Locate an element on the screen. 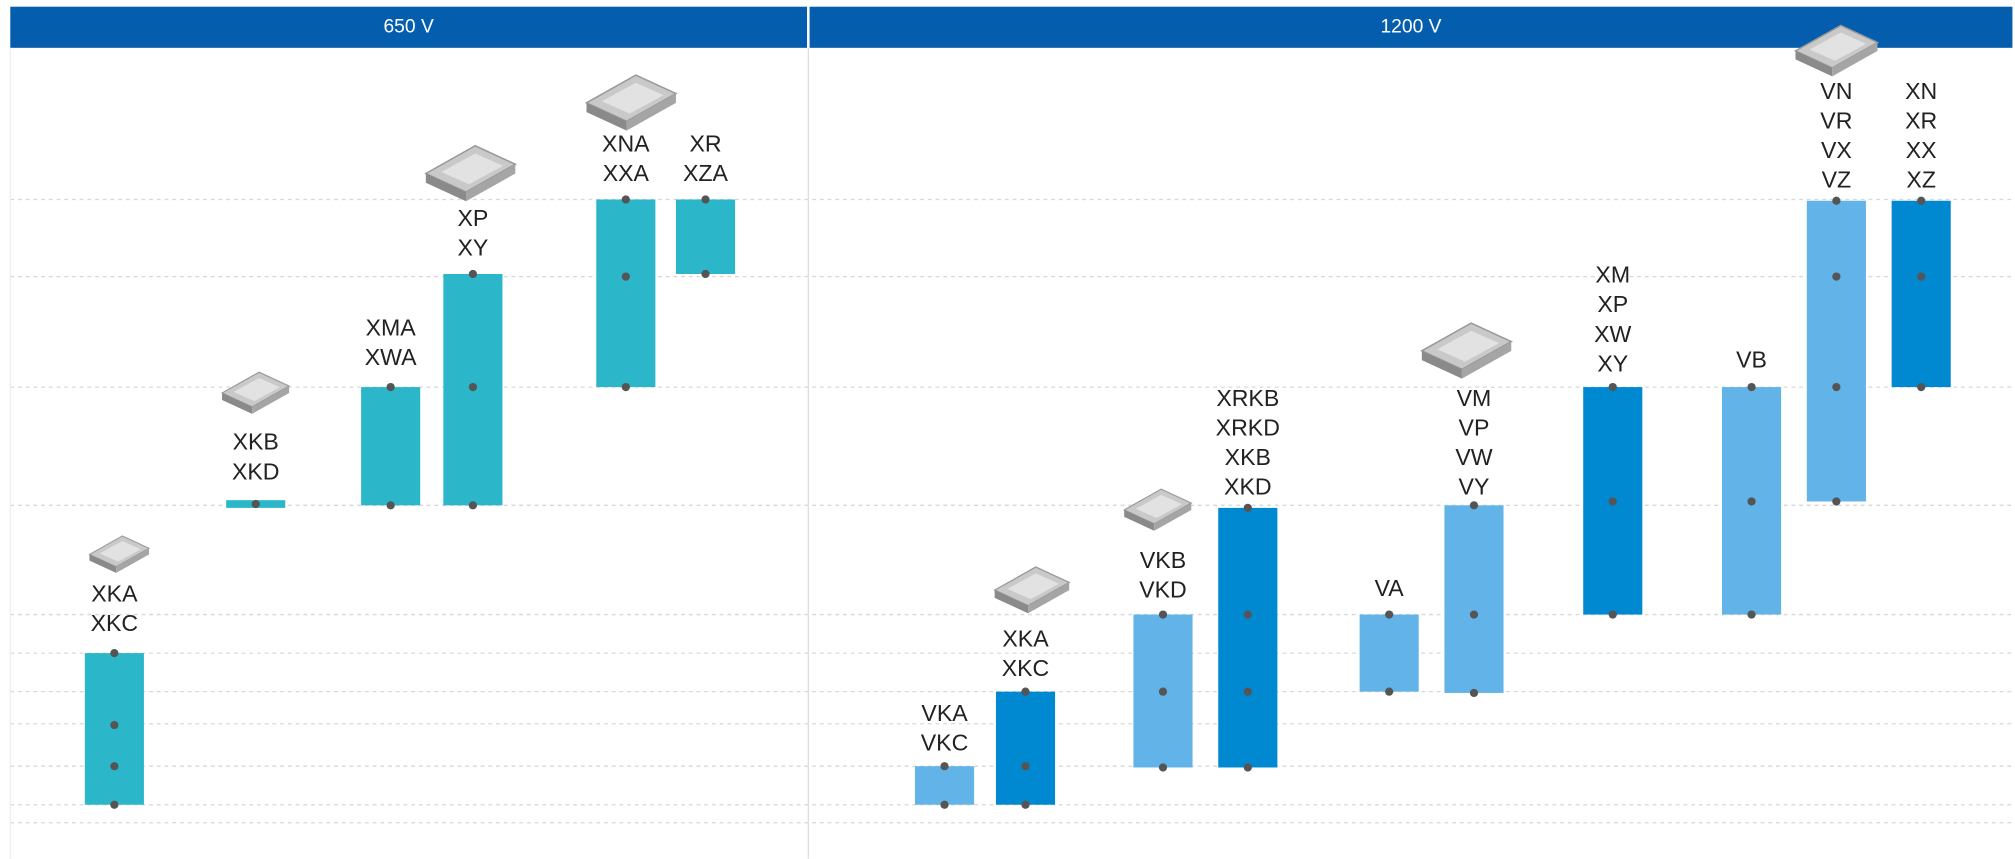 Image resolution: width=2015 pixels, height=859 pixels. product-label: VKA is located at coordinates (944, 713).